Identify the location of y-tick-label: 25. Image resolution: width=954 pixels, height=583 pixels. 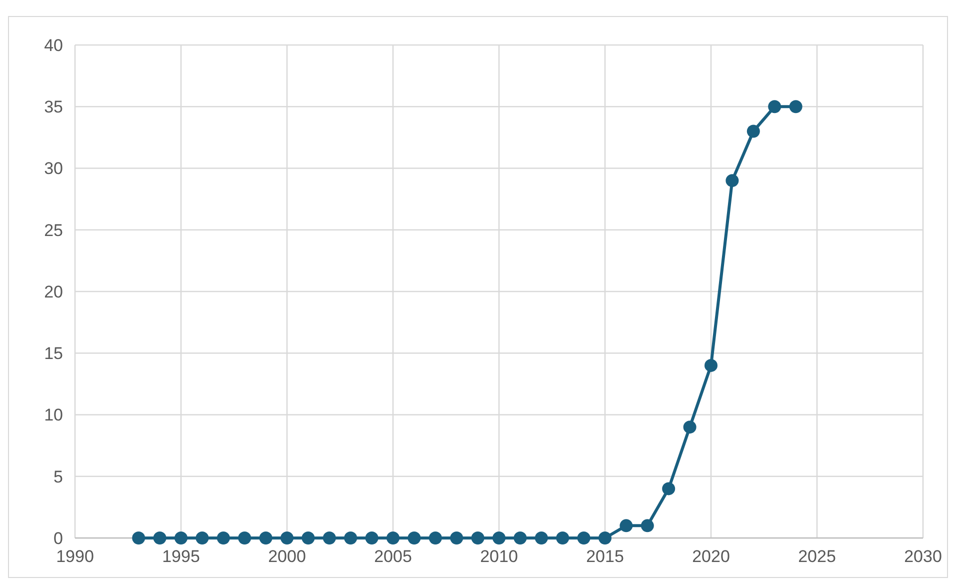
(53, 230).